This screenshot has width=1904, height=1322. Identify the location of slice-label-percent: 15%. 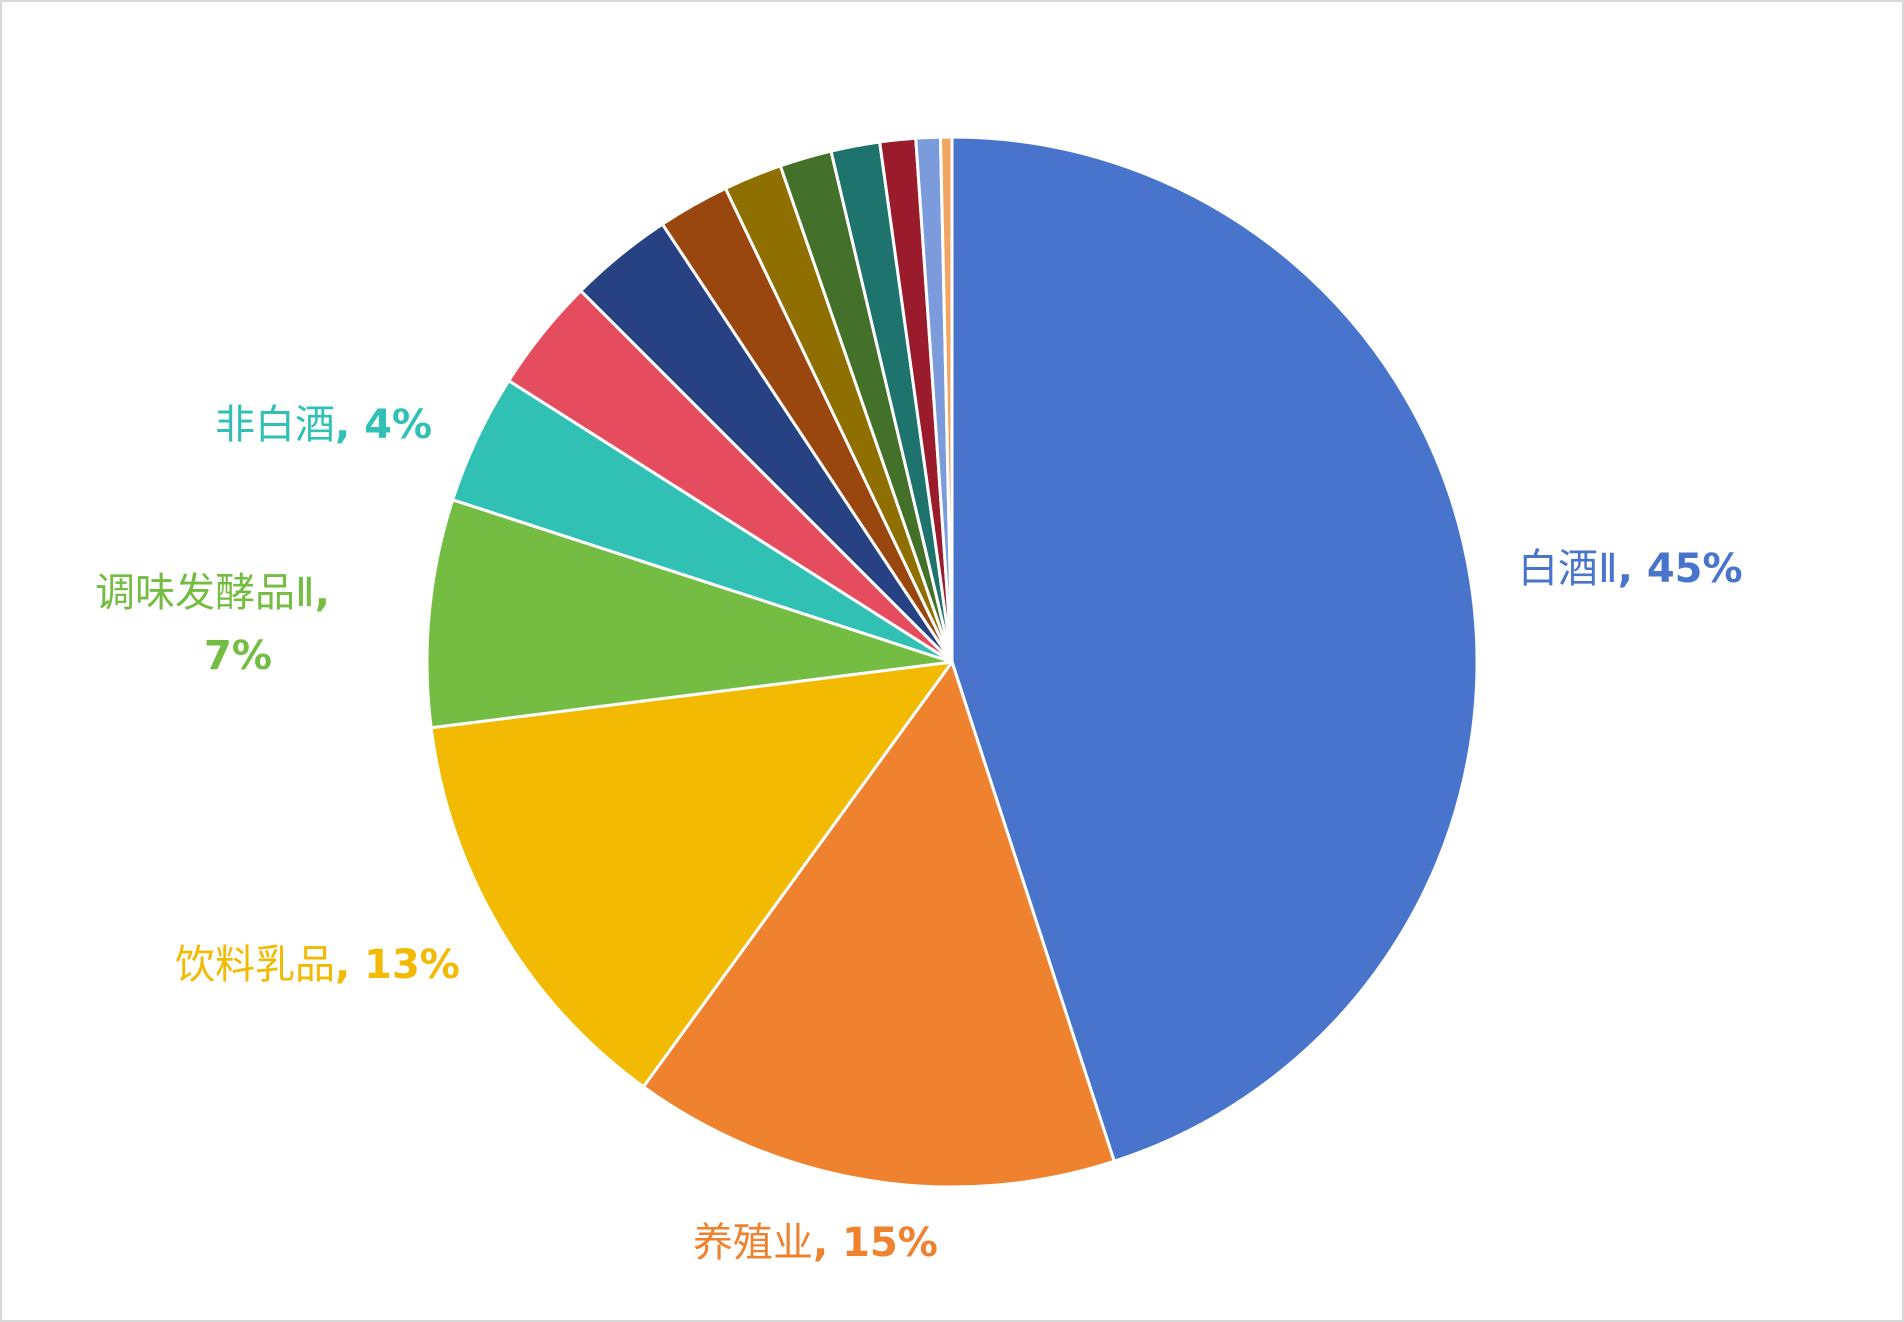
(890, 1243).